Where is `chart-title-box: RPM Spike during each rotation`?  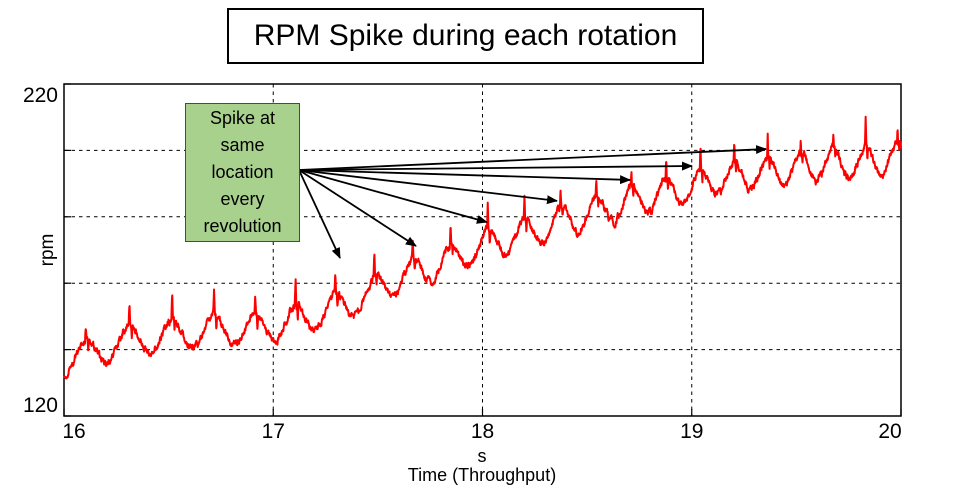
chart-title-box: RPM Spike during each rotation is located at coordinates (465, 36).